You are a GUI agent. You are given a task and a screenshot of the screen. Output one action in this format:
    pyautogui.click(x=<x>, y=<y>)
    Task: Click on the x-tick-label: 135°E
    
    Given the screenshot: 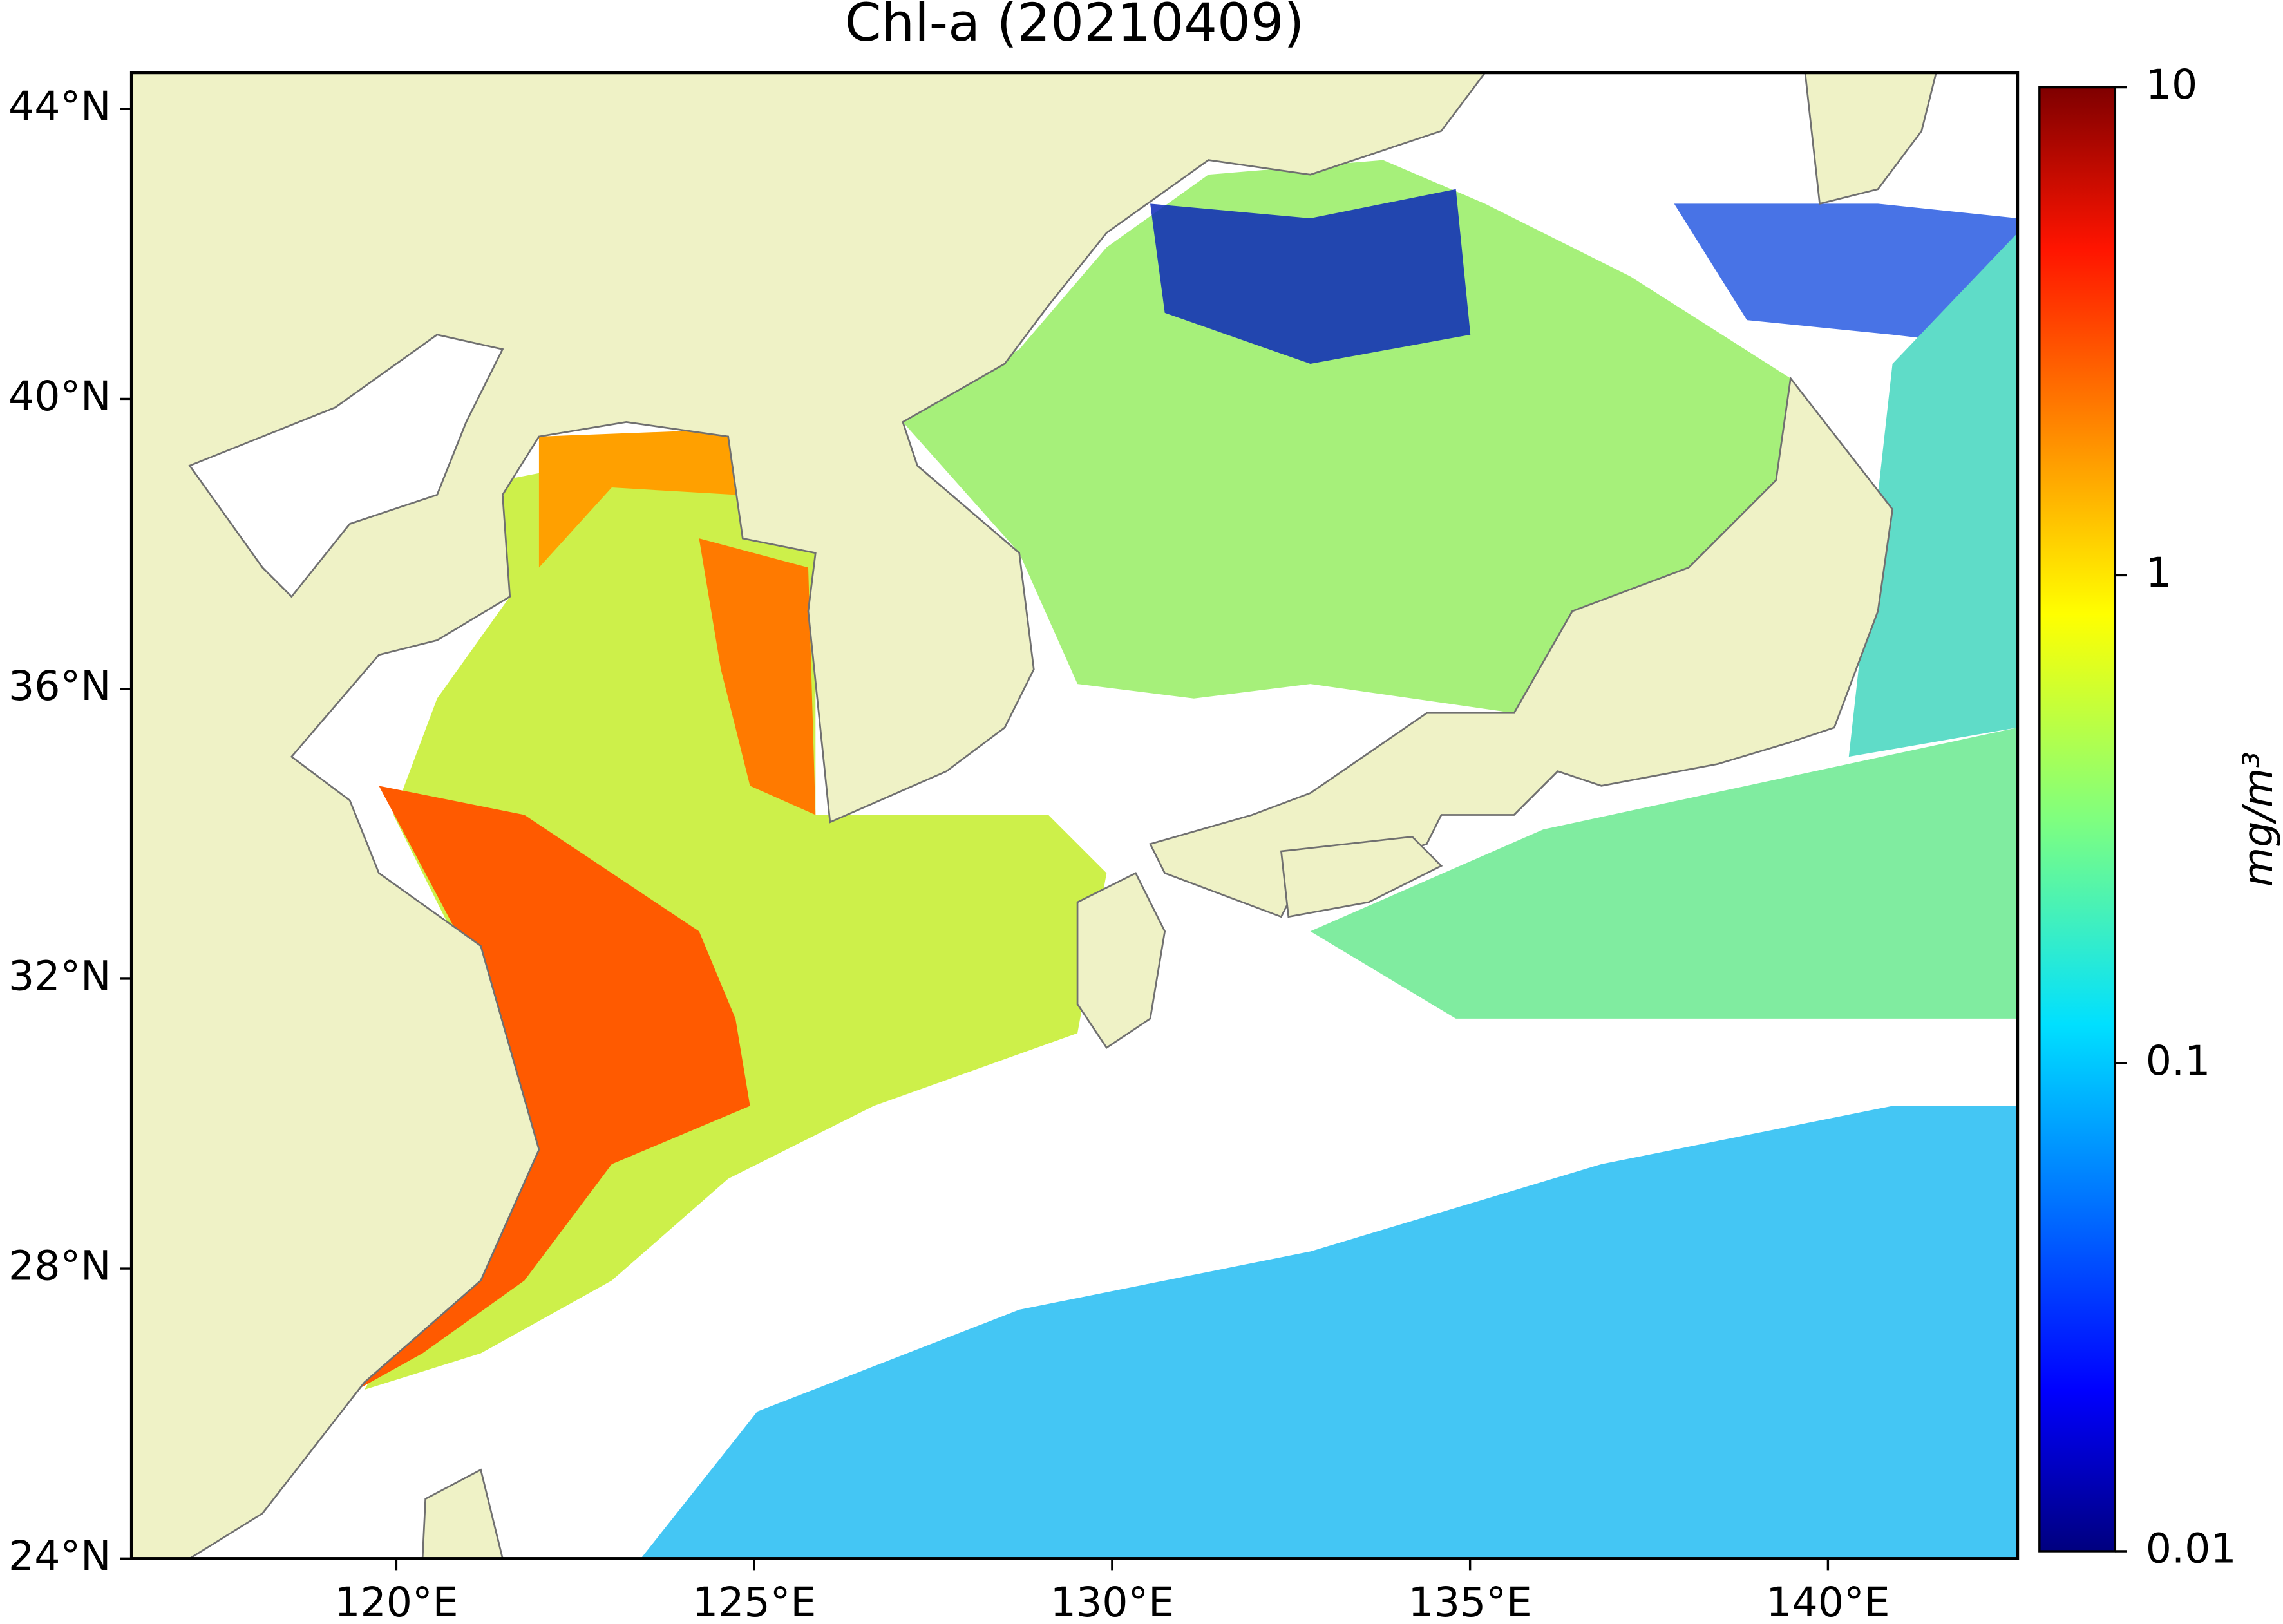 What is the action you would take?
    pyautogui.click(x=1469, y=1601)
    